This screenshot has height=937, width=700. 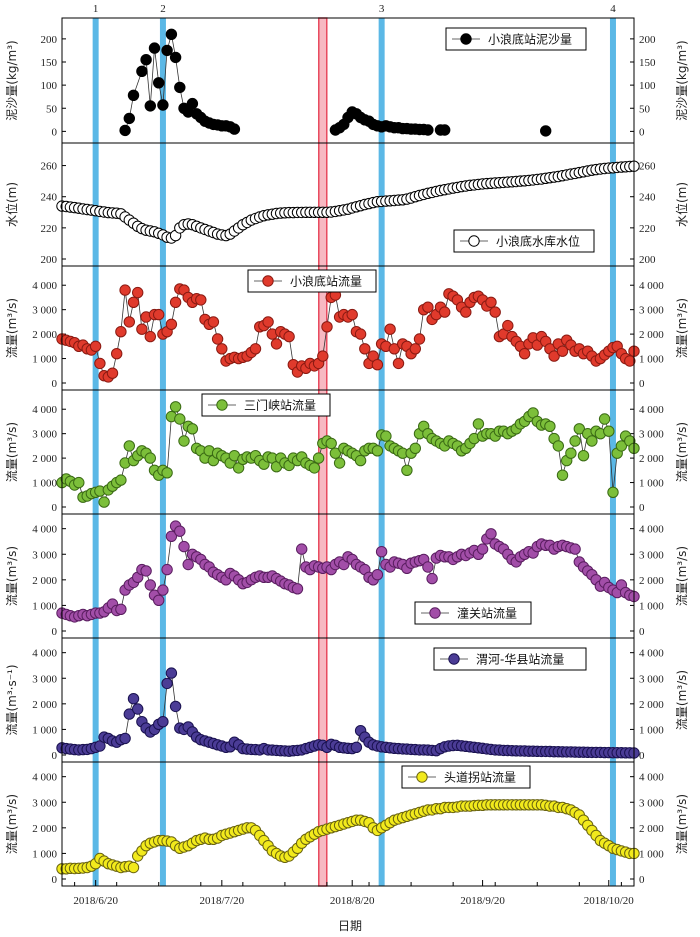 What do you see at coordinates (681, 204) in the screenshot?
I see `y-axis-label-right: 水位(m)` at bounding box center [681, 204].